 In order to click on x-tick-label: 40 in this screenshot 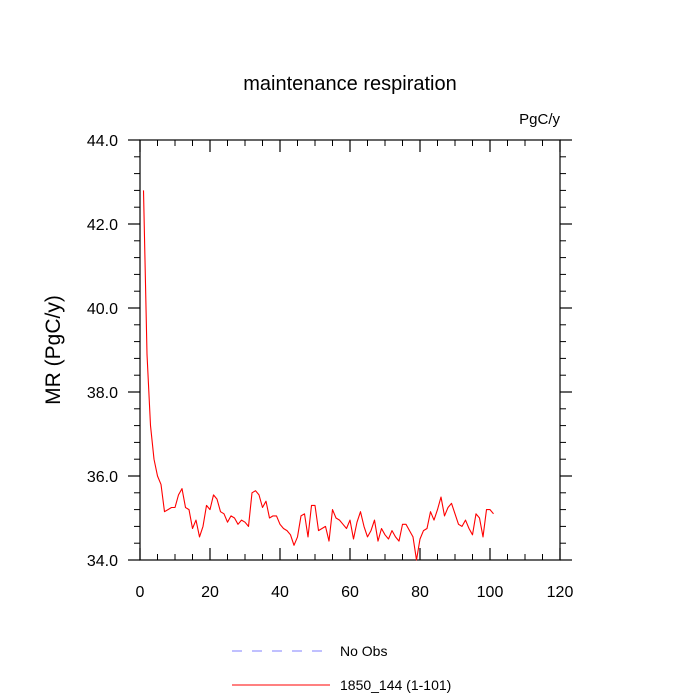, I will do `click(280, 592)`.